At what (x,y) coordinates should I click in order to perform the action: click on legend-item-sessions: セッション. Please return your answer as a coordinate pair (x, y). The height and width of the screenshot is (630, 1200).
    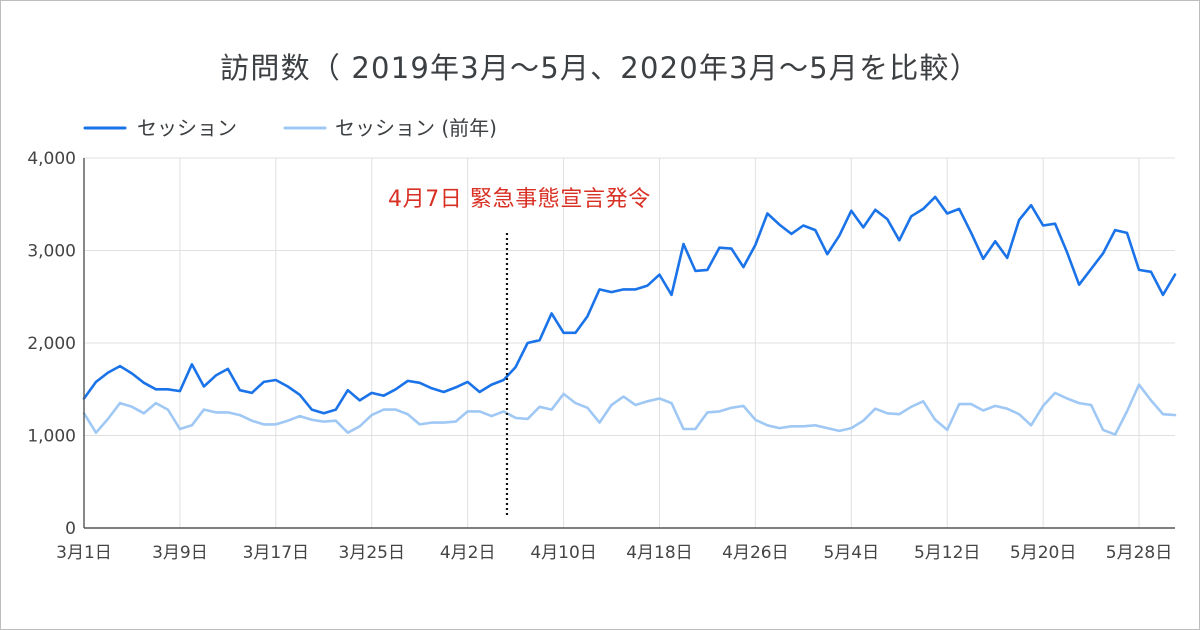
    Looking at the image, I should click on (160, 128).